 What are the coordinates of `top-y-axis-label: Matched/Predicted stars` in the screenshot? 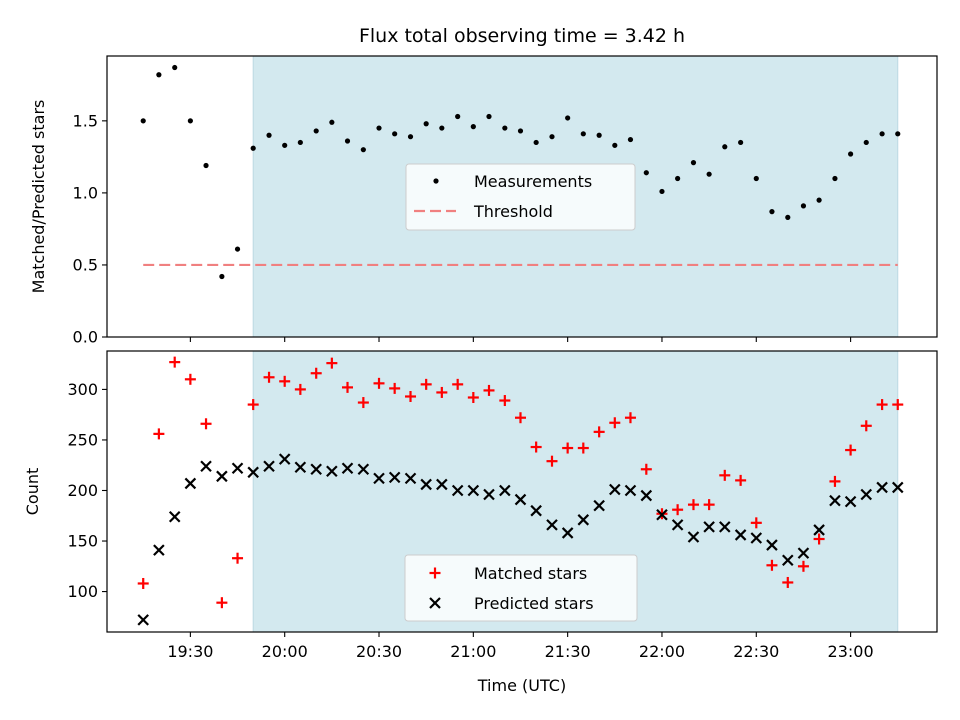 It's located at (38, 197).